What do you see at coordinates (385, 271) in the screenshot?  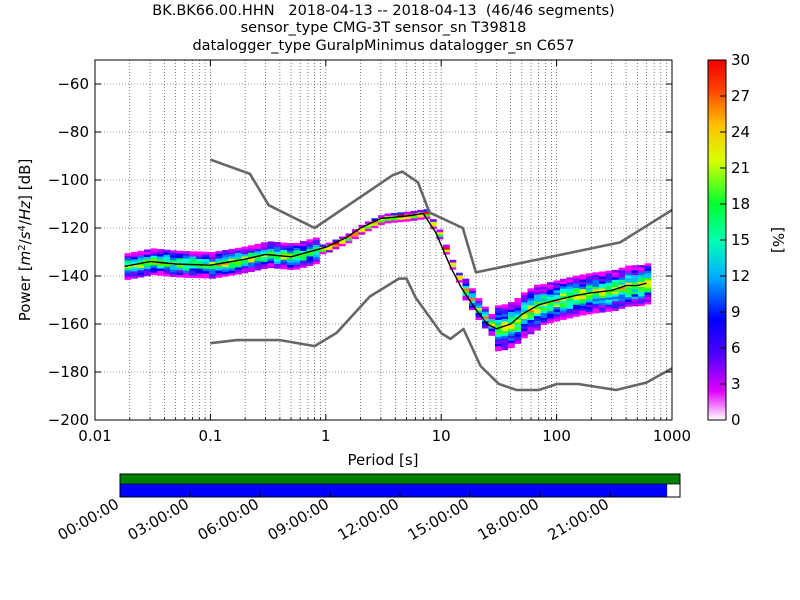 I see `median-line` at bounding box center [385, 271].